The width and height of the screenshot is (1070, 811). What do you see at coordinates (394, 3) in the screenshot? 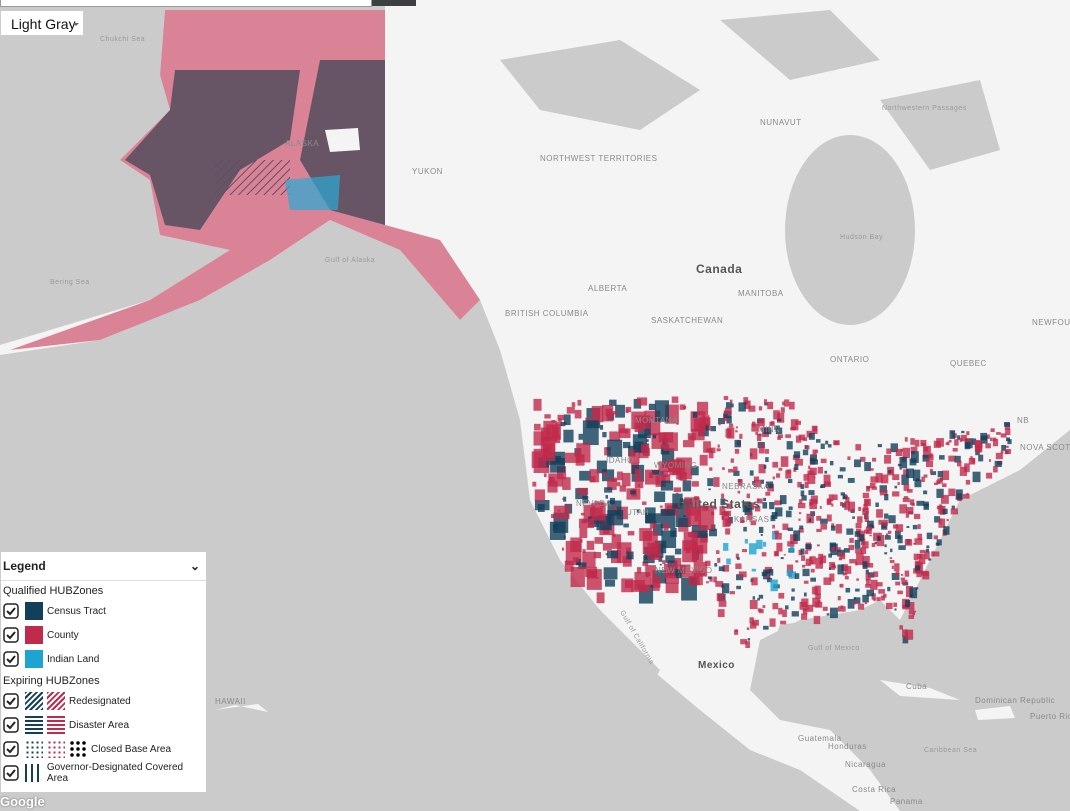
I see `search-button` at bounding box center [394, 3].